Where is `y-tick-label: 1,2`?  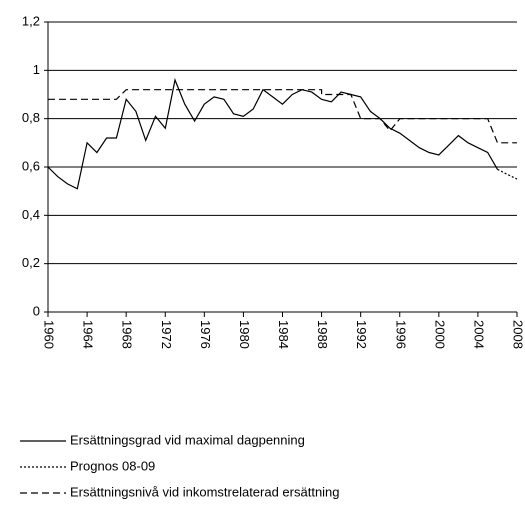 y-tick-label: 1,2 is located at coordinates (31, 20).